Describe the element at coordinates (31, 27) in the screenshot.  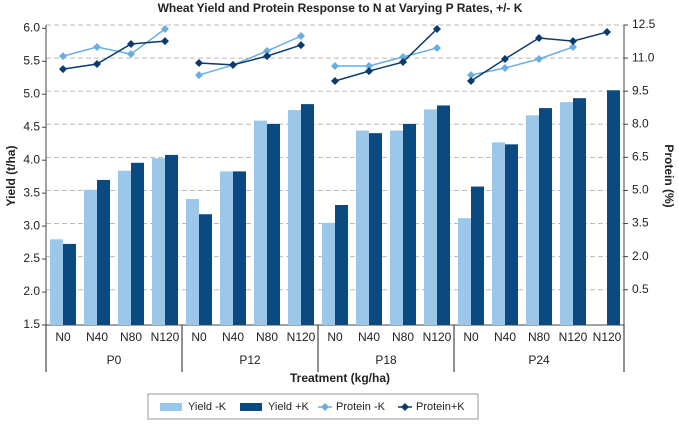
I see `y-tick-label: 6.0` at that location.